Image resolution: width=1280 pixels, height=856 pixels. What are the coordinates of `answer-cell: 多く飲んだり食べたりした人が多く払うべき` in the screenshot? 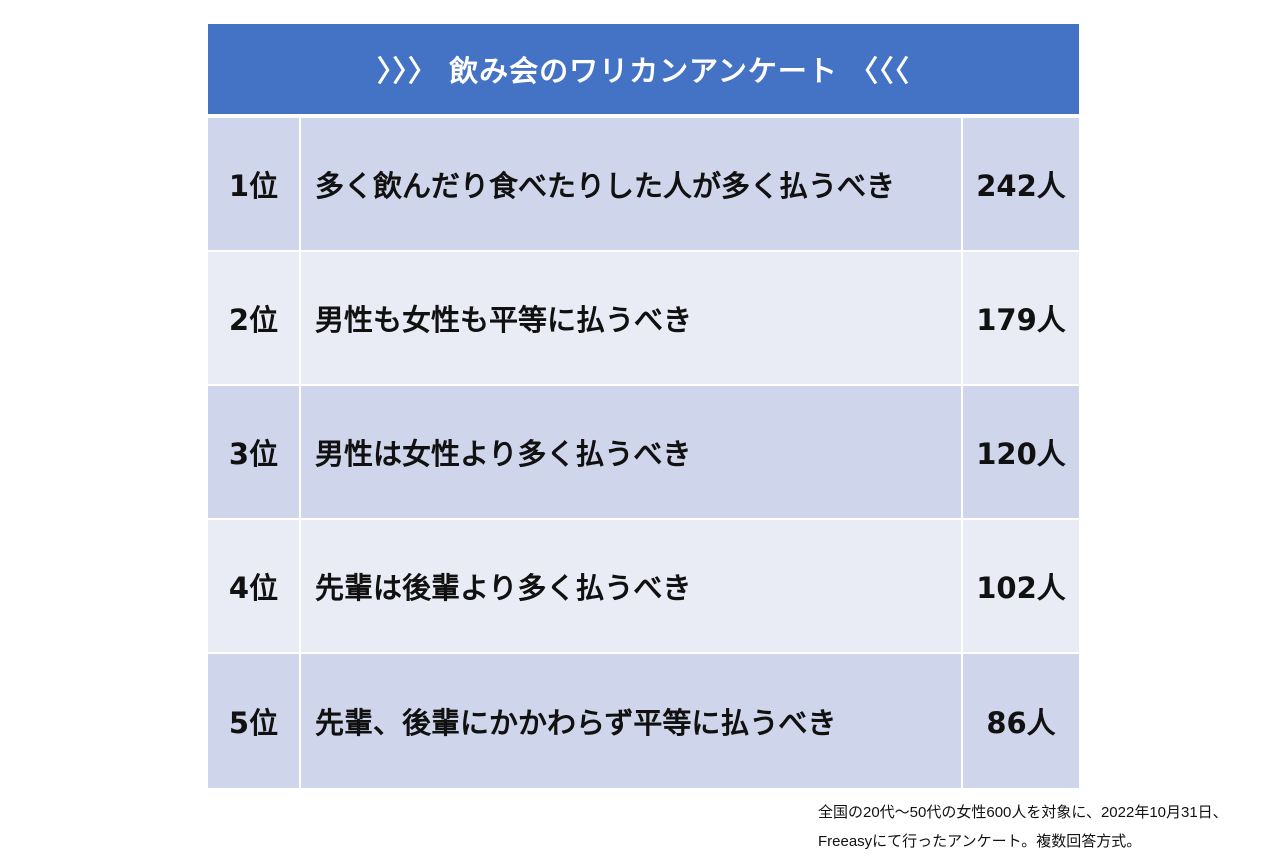 It's located at (632, 184).